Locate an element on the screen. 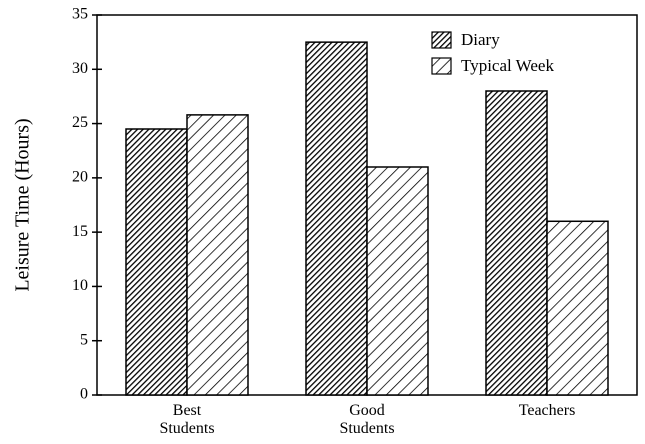 This screenshot has width=645, height=444. legend-label: Diary is located at coordinates (480, 39).